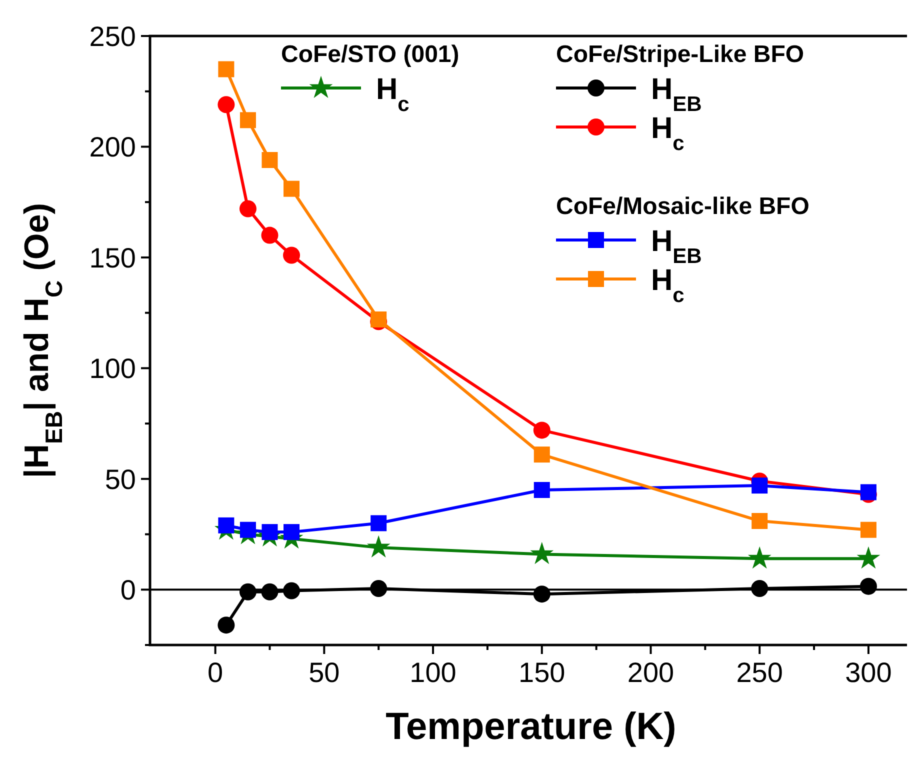 Image resolution: width=915 pixels, height=759 pixels. Describe the element at coordinates (680, 54) in the screenshot. I see `annotation: CoFe/Stripe-Like BFO` at that location.